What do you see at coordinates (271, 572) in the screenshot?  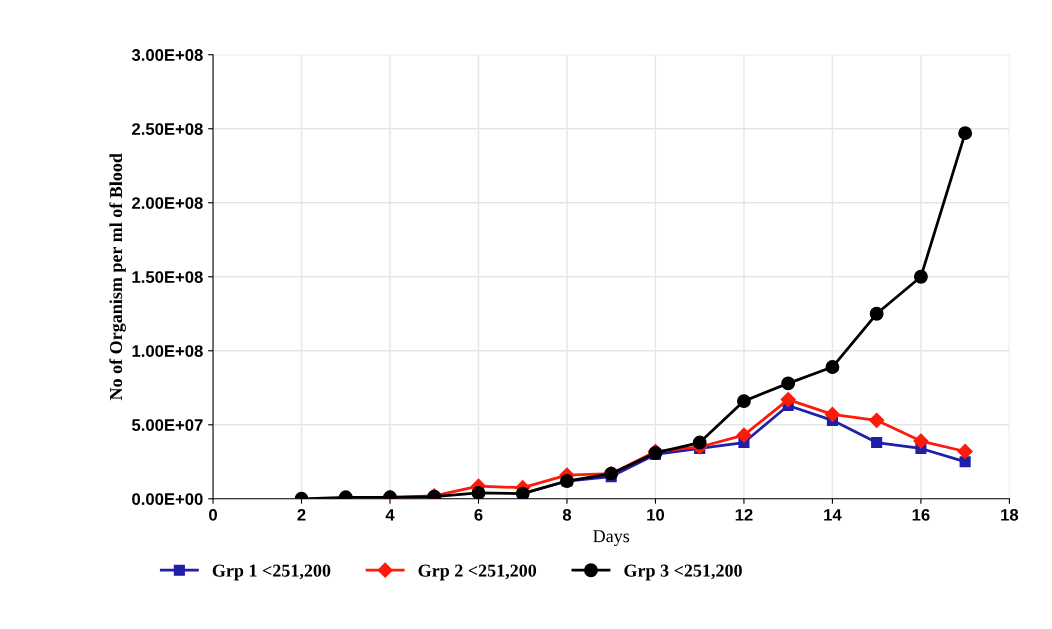 I see `legend-label: Grp 1 <251,200` at bounding box center [271, 572].